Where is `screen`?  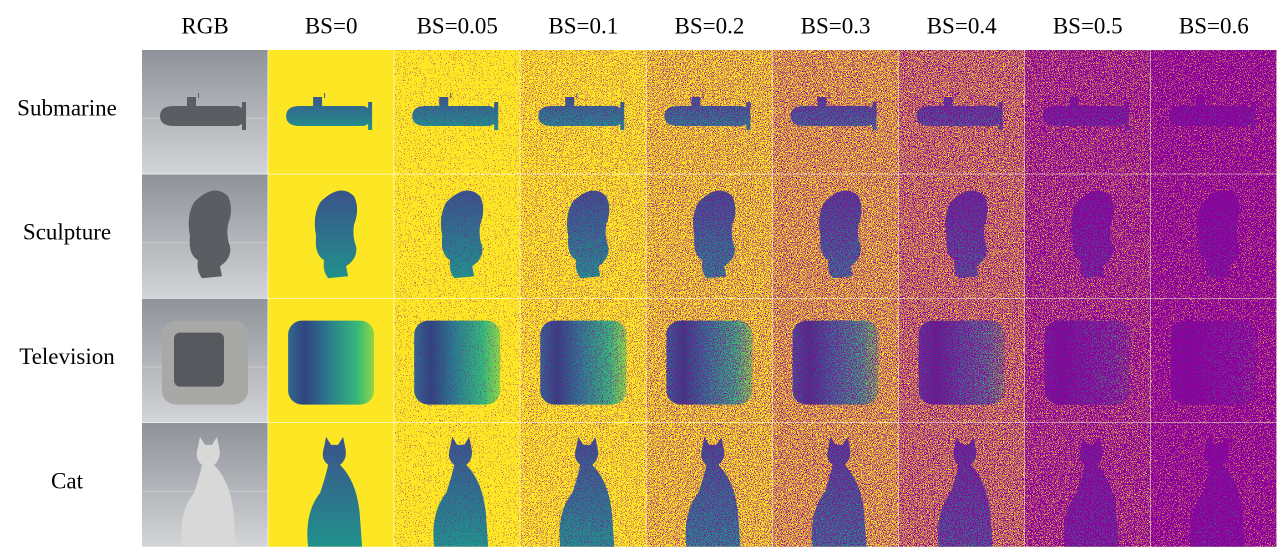 screen is located at coordinates (199, 359).